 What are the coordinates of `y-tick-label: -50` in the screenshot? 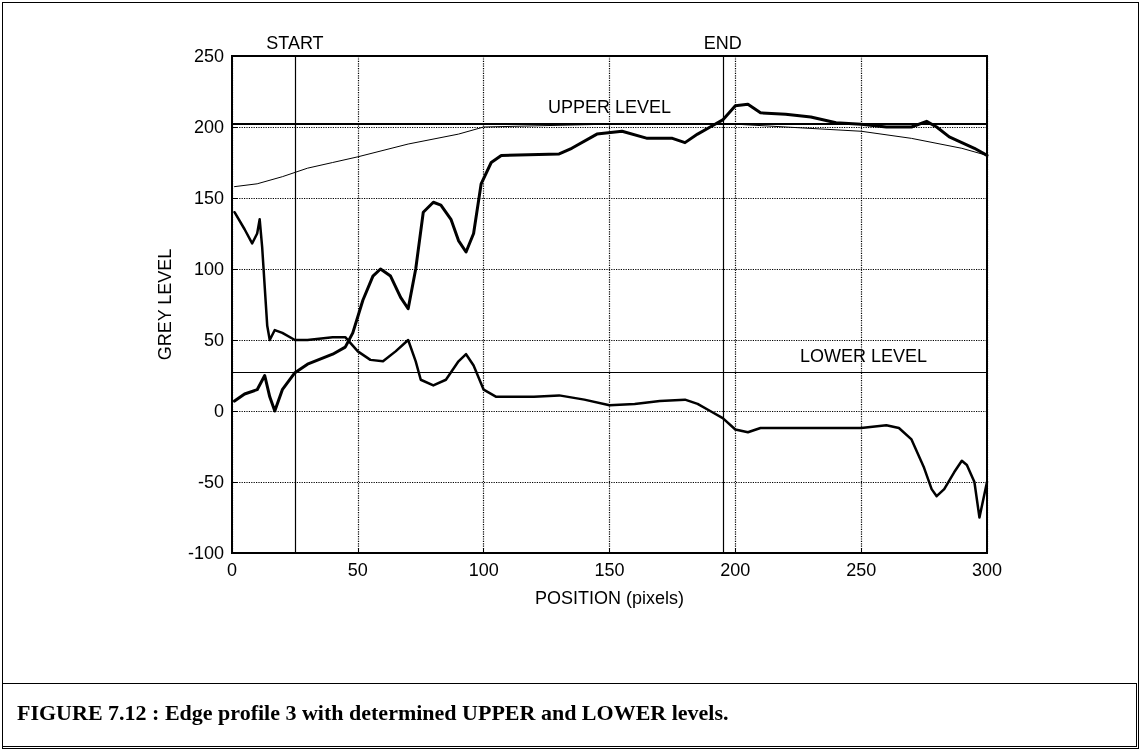 It's located at (210, 482).